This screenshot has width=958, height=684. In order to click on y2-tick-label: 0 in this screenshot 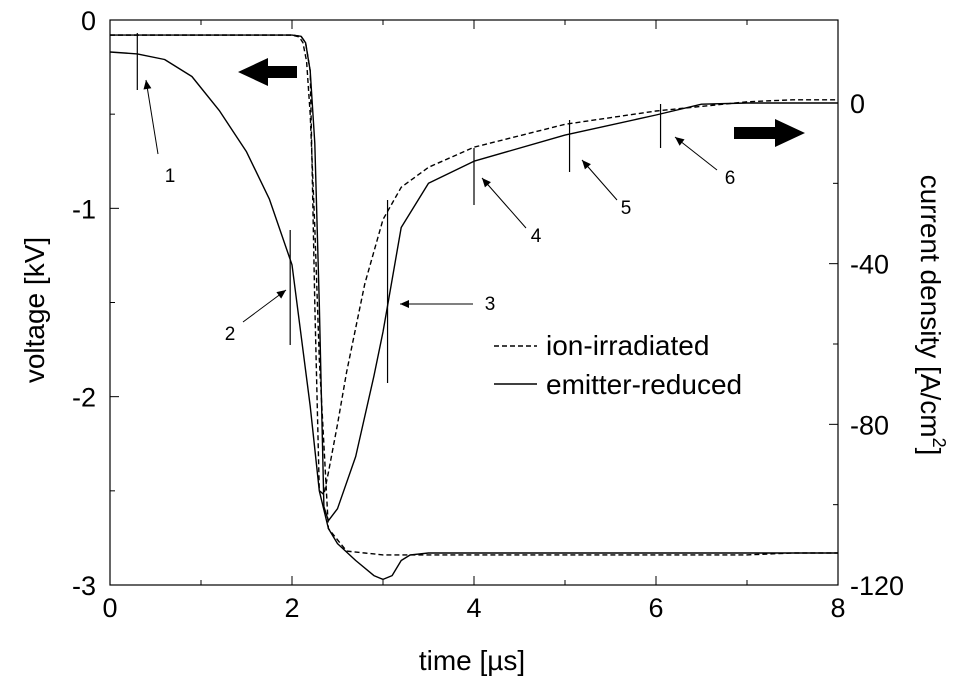, I will do `click(857, 104)`.